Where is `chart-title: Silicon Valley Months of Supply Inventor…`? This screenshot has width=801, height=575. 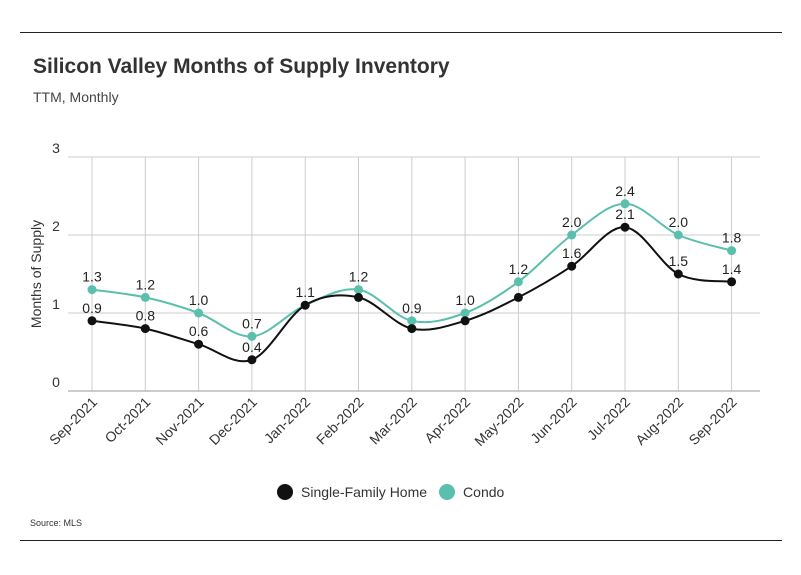
chart-title: Silicon Valley Months of Supply Inventor… is located at coordinates (241, 66).